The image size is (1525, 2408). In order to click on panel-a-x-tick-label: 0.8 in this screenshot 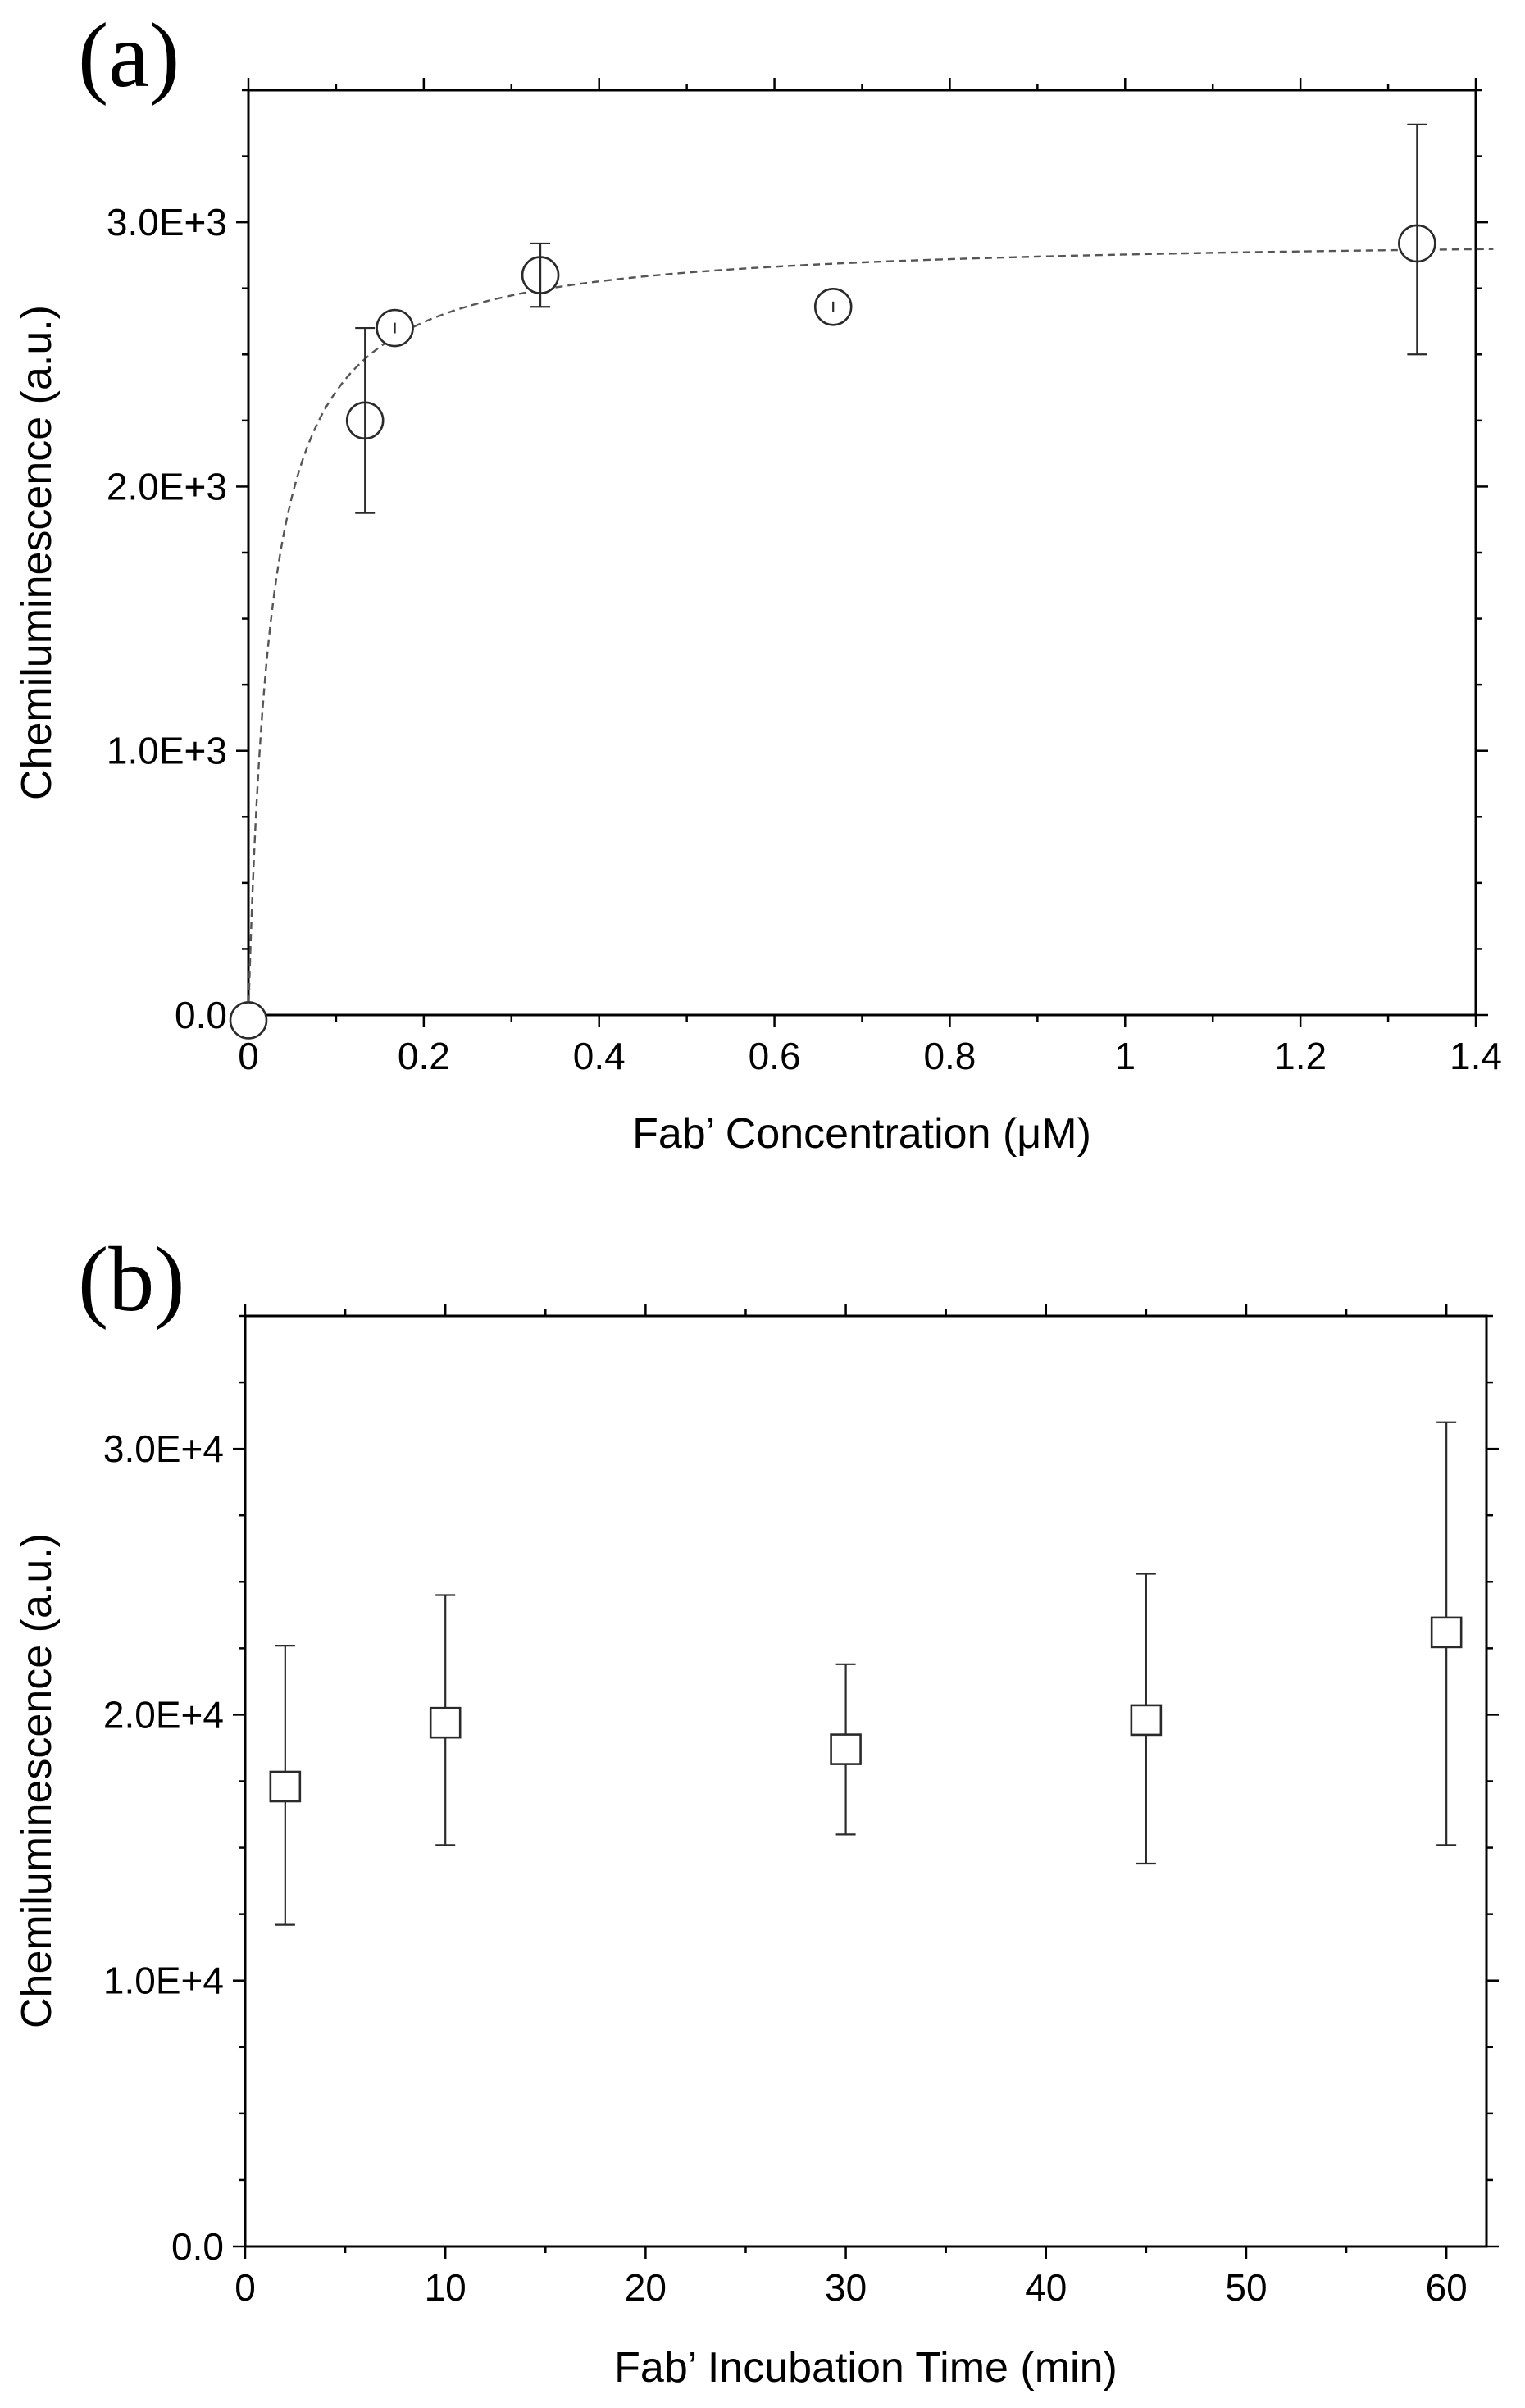, I will do `click(949, 1056)`.